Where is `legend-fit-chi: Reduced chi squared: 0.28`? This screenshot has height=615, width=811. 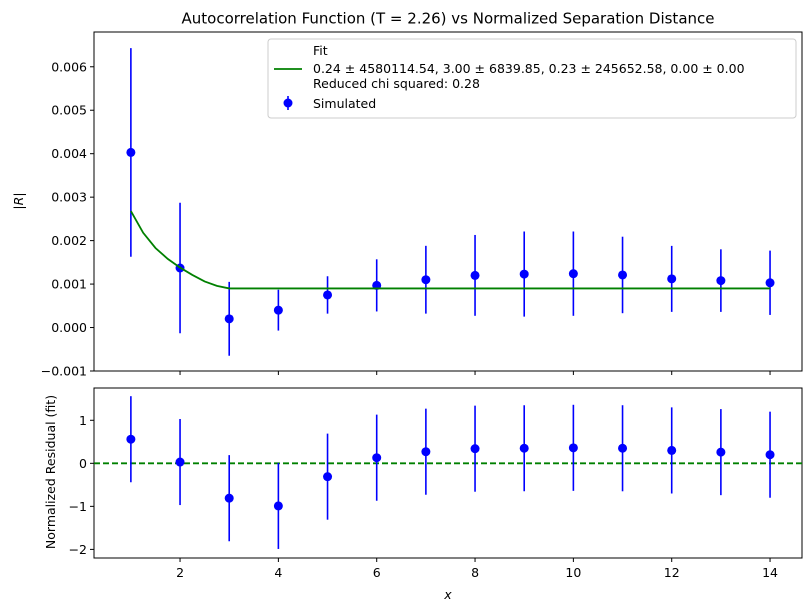
legend-fit-chi: Reduced chi squared: 0.28 is located at coordinates (396, 83).